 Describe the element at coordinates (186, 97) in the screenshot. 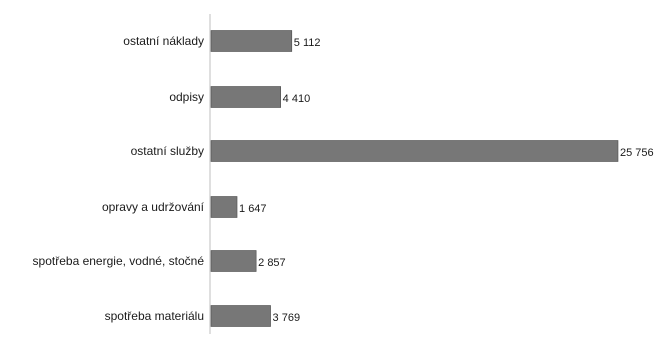

I see `category-label: odpisy` at that location.